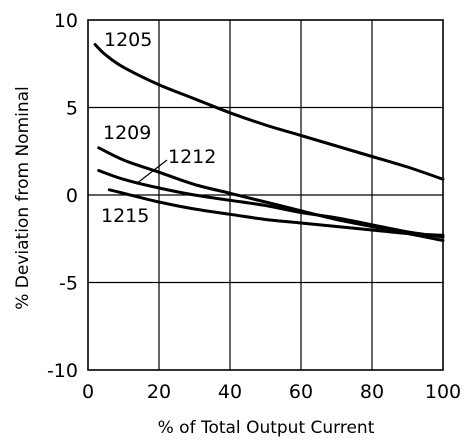 This screenshot has width=470, height=441. Describe the element at coordinates (125, 216) in the screenshot. I see `series-label-1215: 1215` at that location.